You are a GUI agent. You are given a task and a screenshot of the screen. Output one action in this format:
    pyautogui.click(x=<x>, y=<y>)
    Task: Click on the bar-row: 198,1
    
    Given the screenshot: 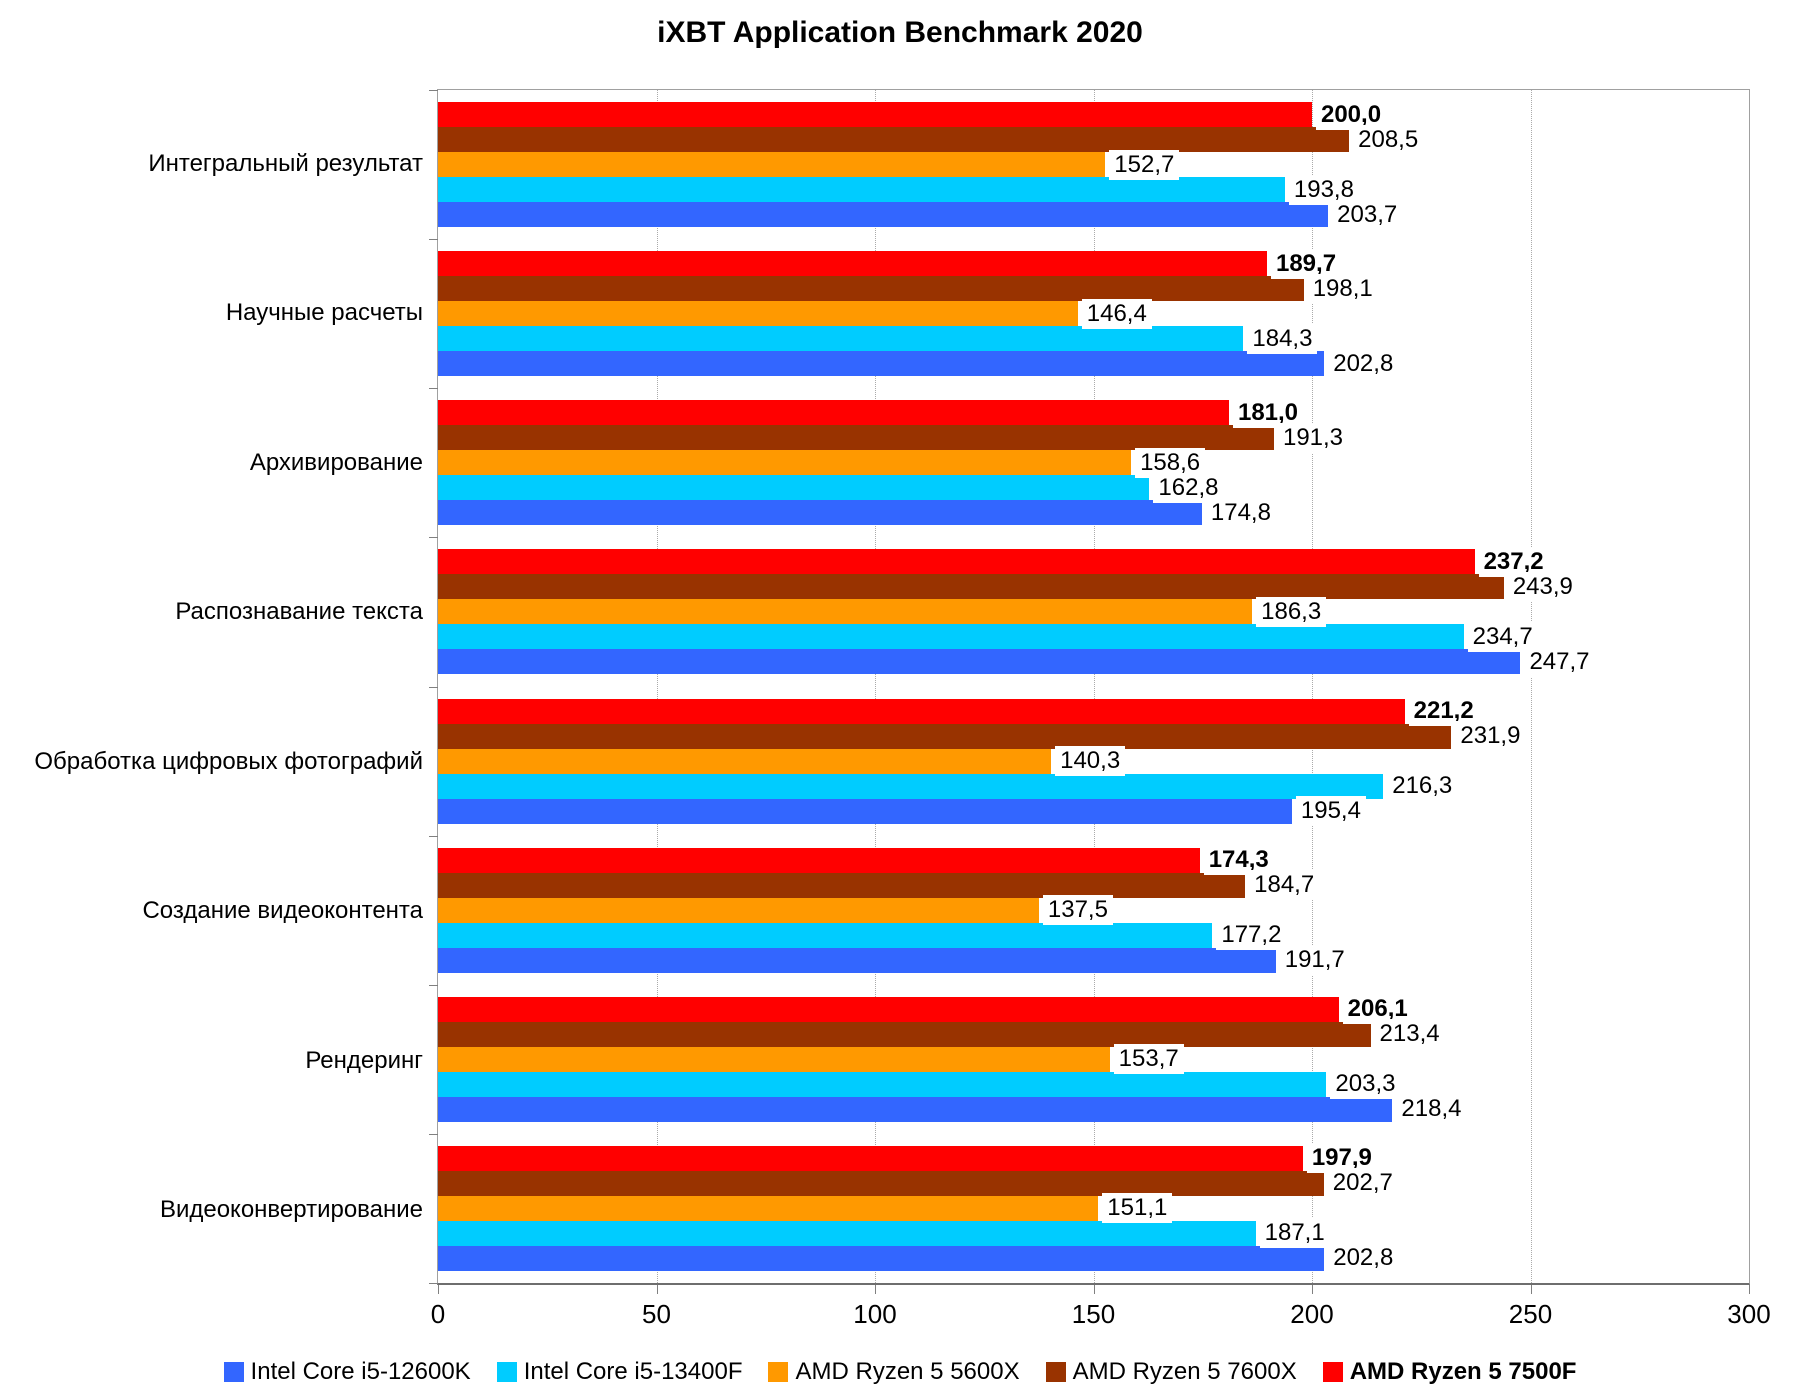 What is the action you would take?
    pyautogui.click(x=1093, y=288)
    